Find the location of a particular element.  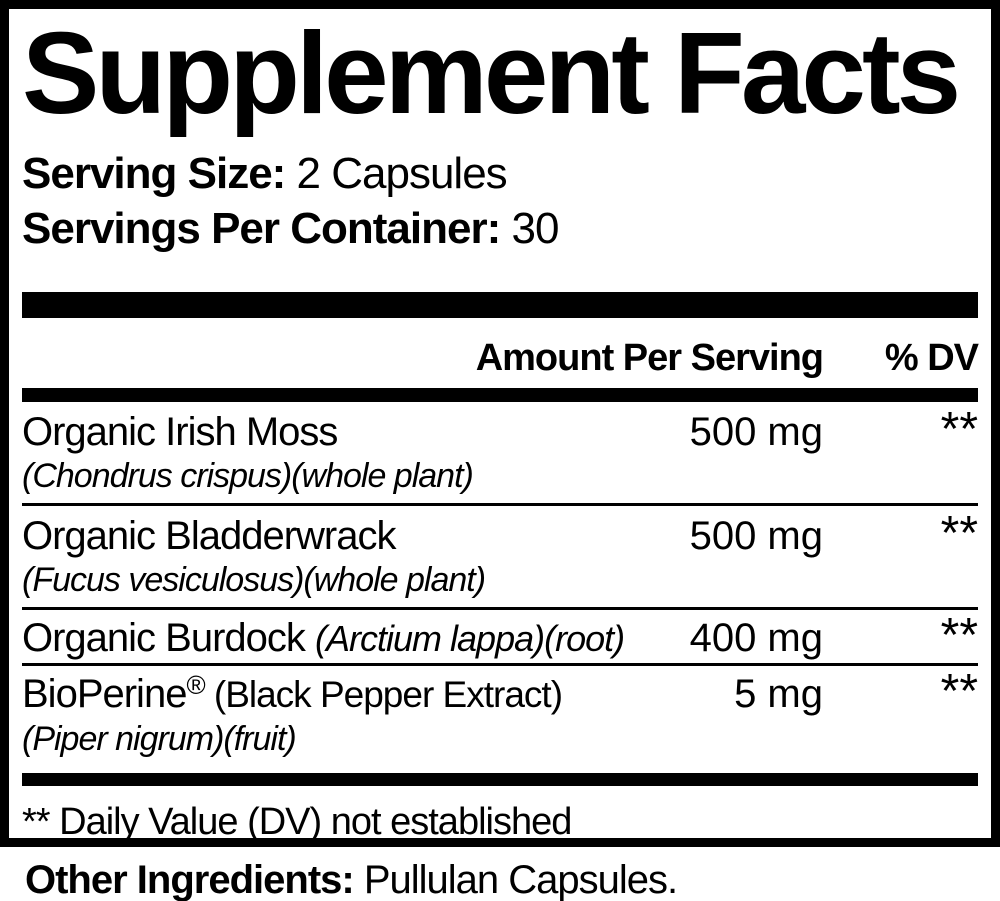

ingredient-name: Organic Burdock (Arctium lappa)(root) is located at coordinates (323, 638).